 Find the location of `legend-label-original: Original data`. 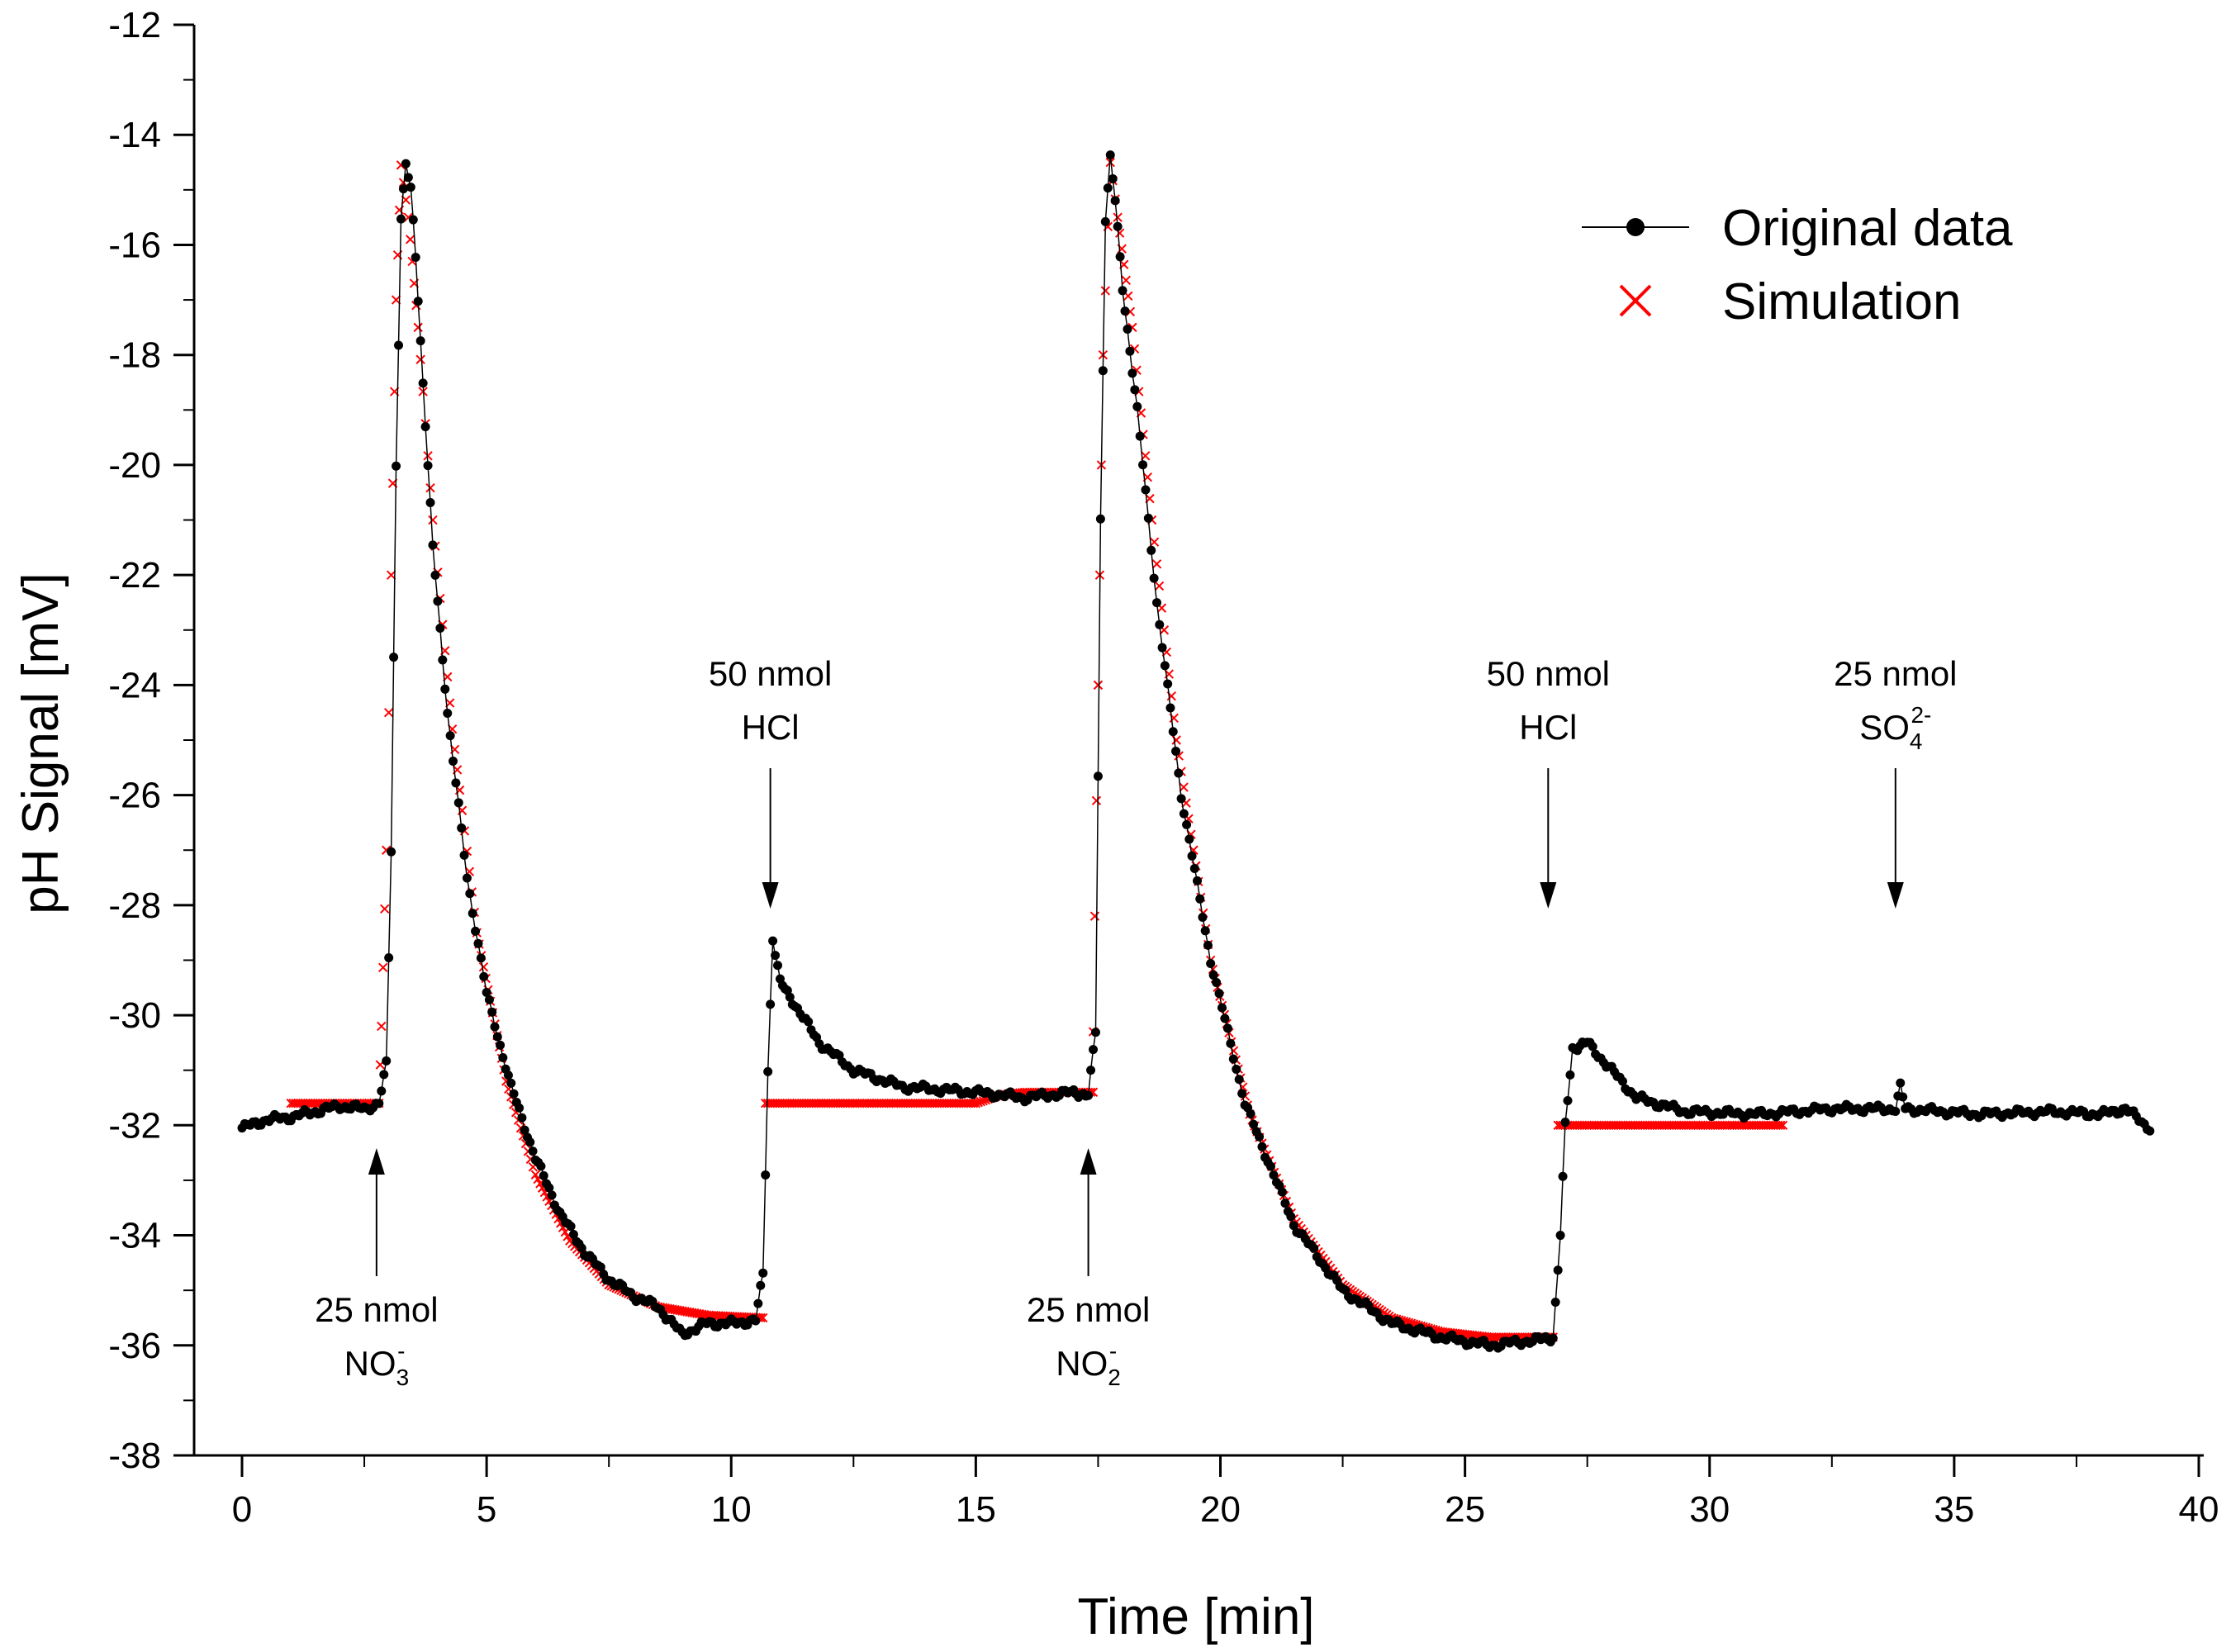

legend-label-original: Original data is located at coordinates (1867, 228).